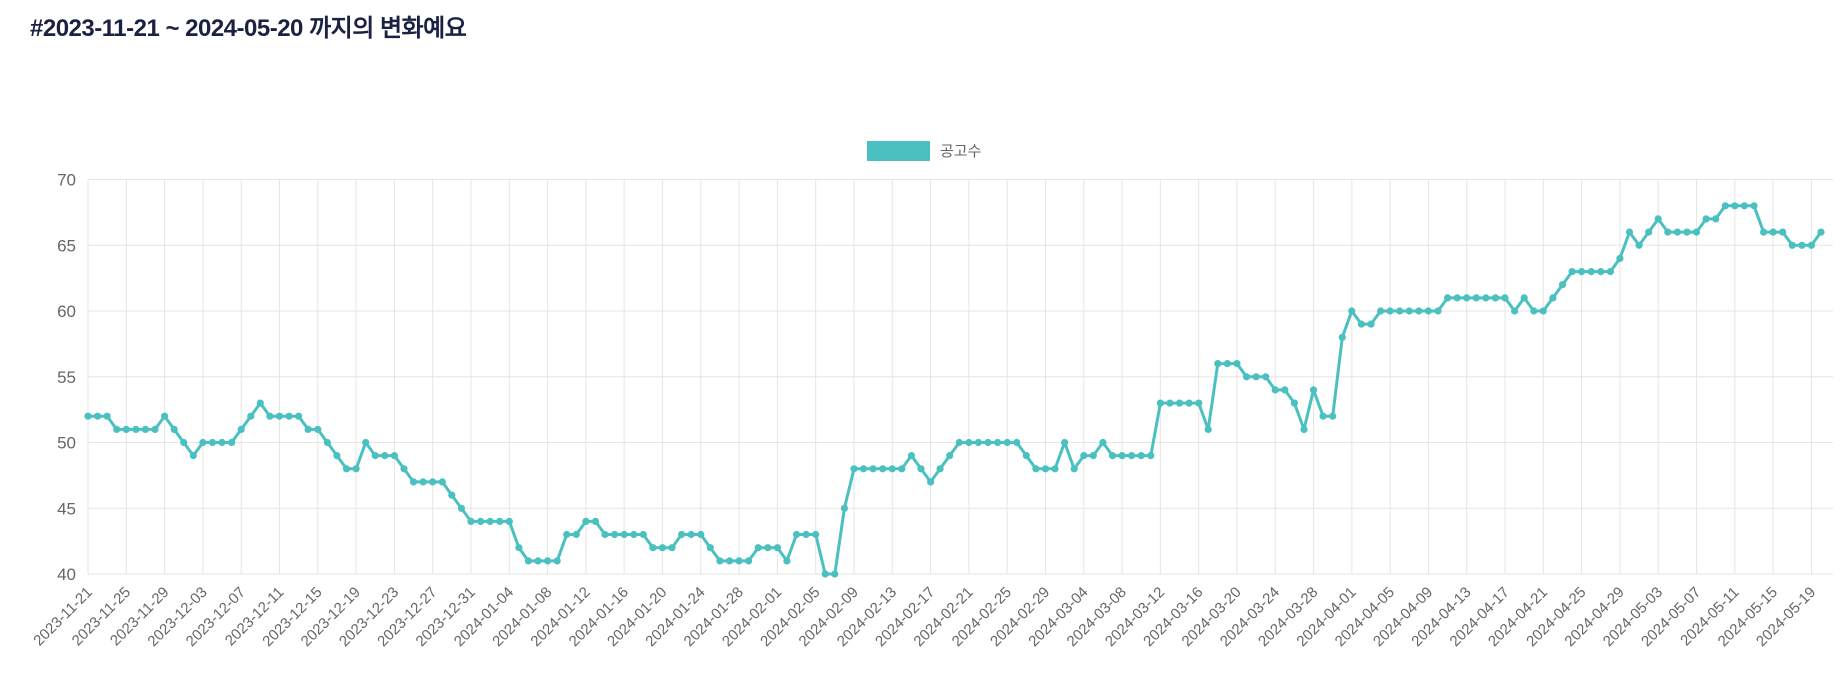  I want to click on chart-legend: 공고수, so click(924, 150).